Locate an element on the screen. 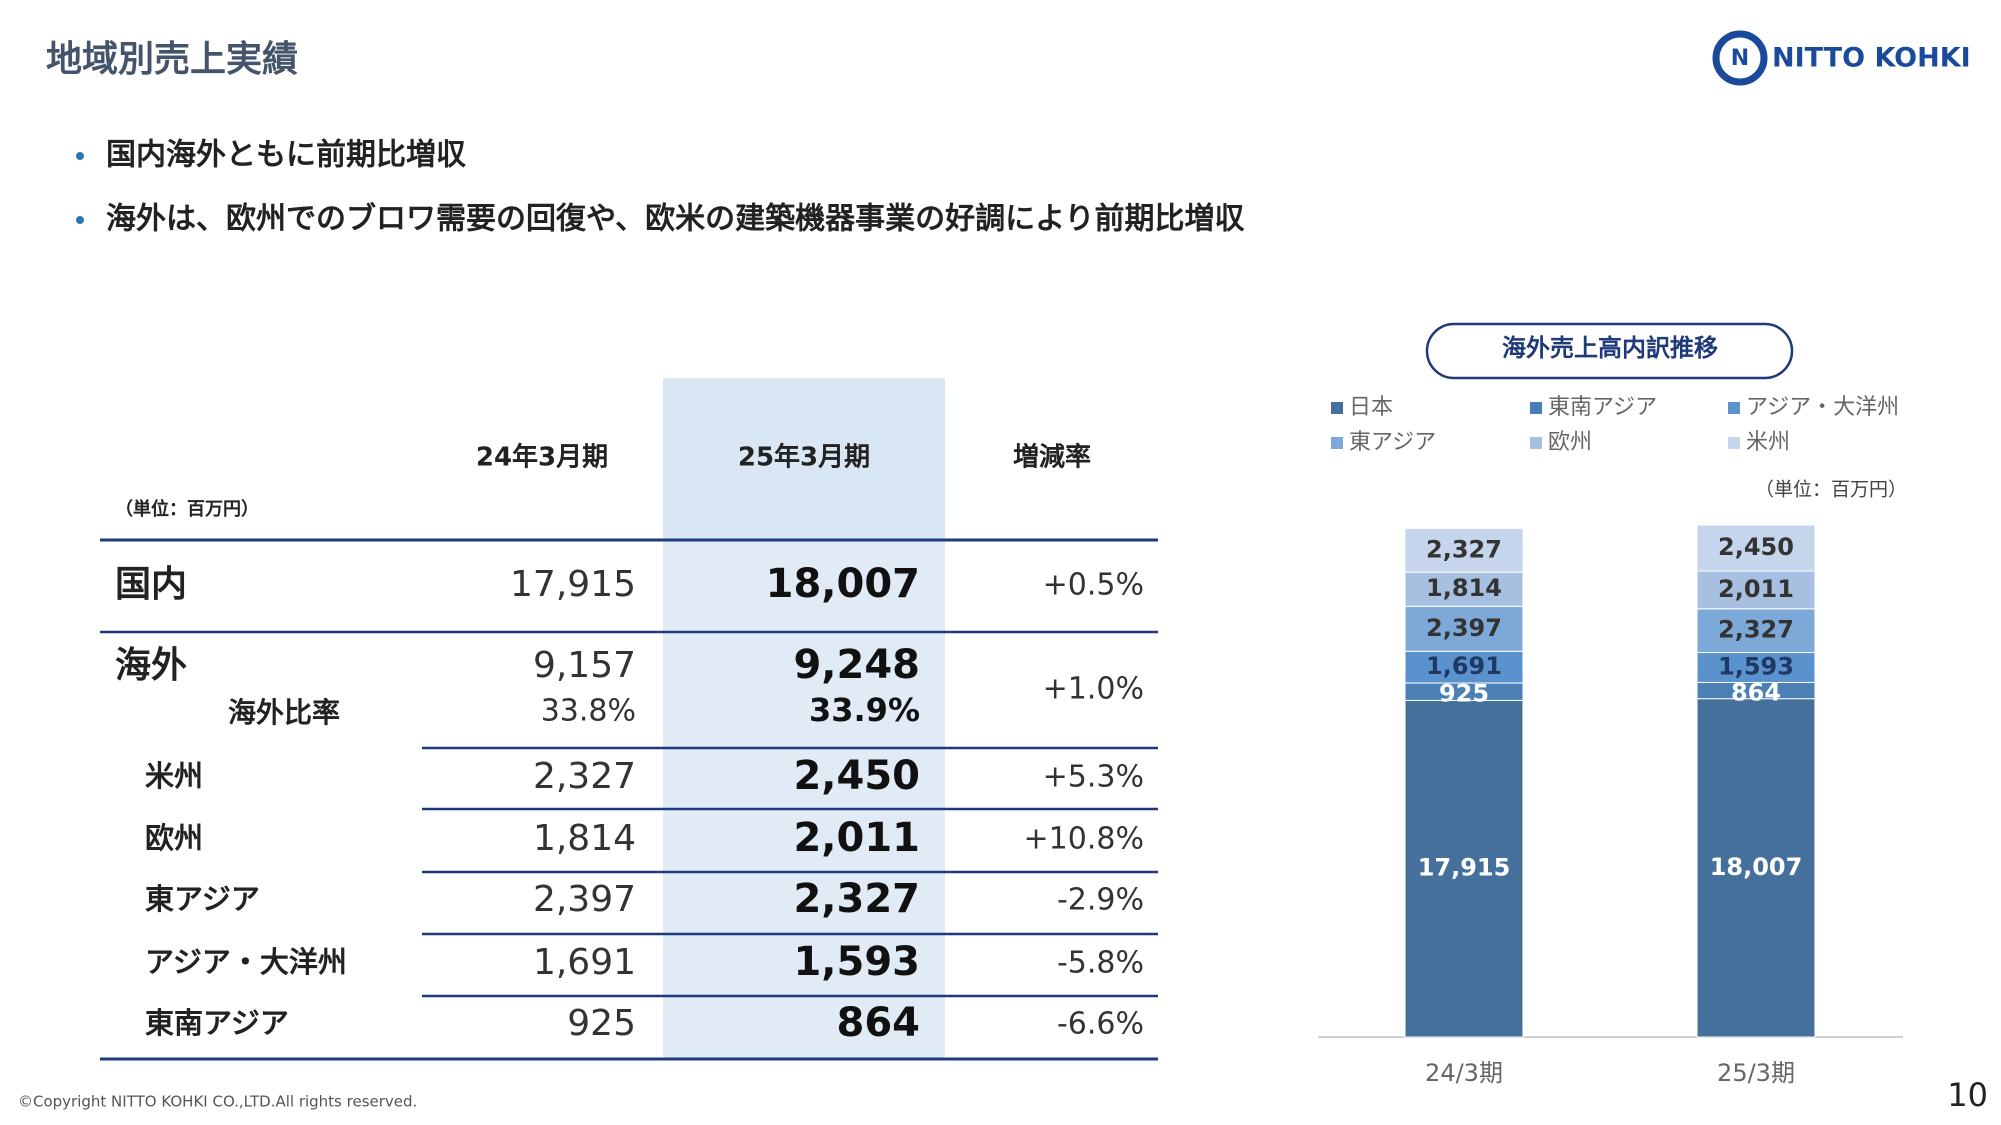  data-label: 2,450 is located at coordinates (1756, 547).